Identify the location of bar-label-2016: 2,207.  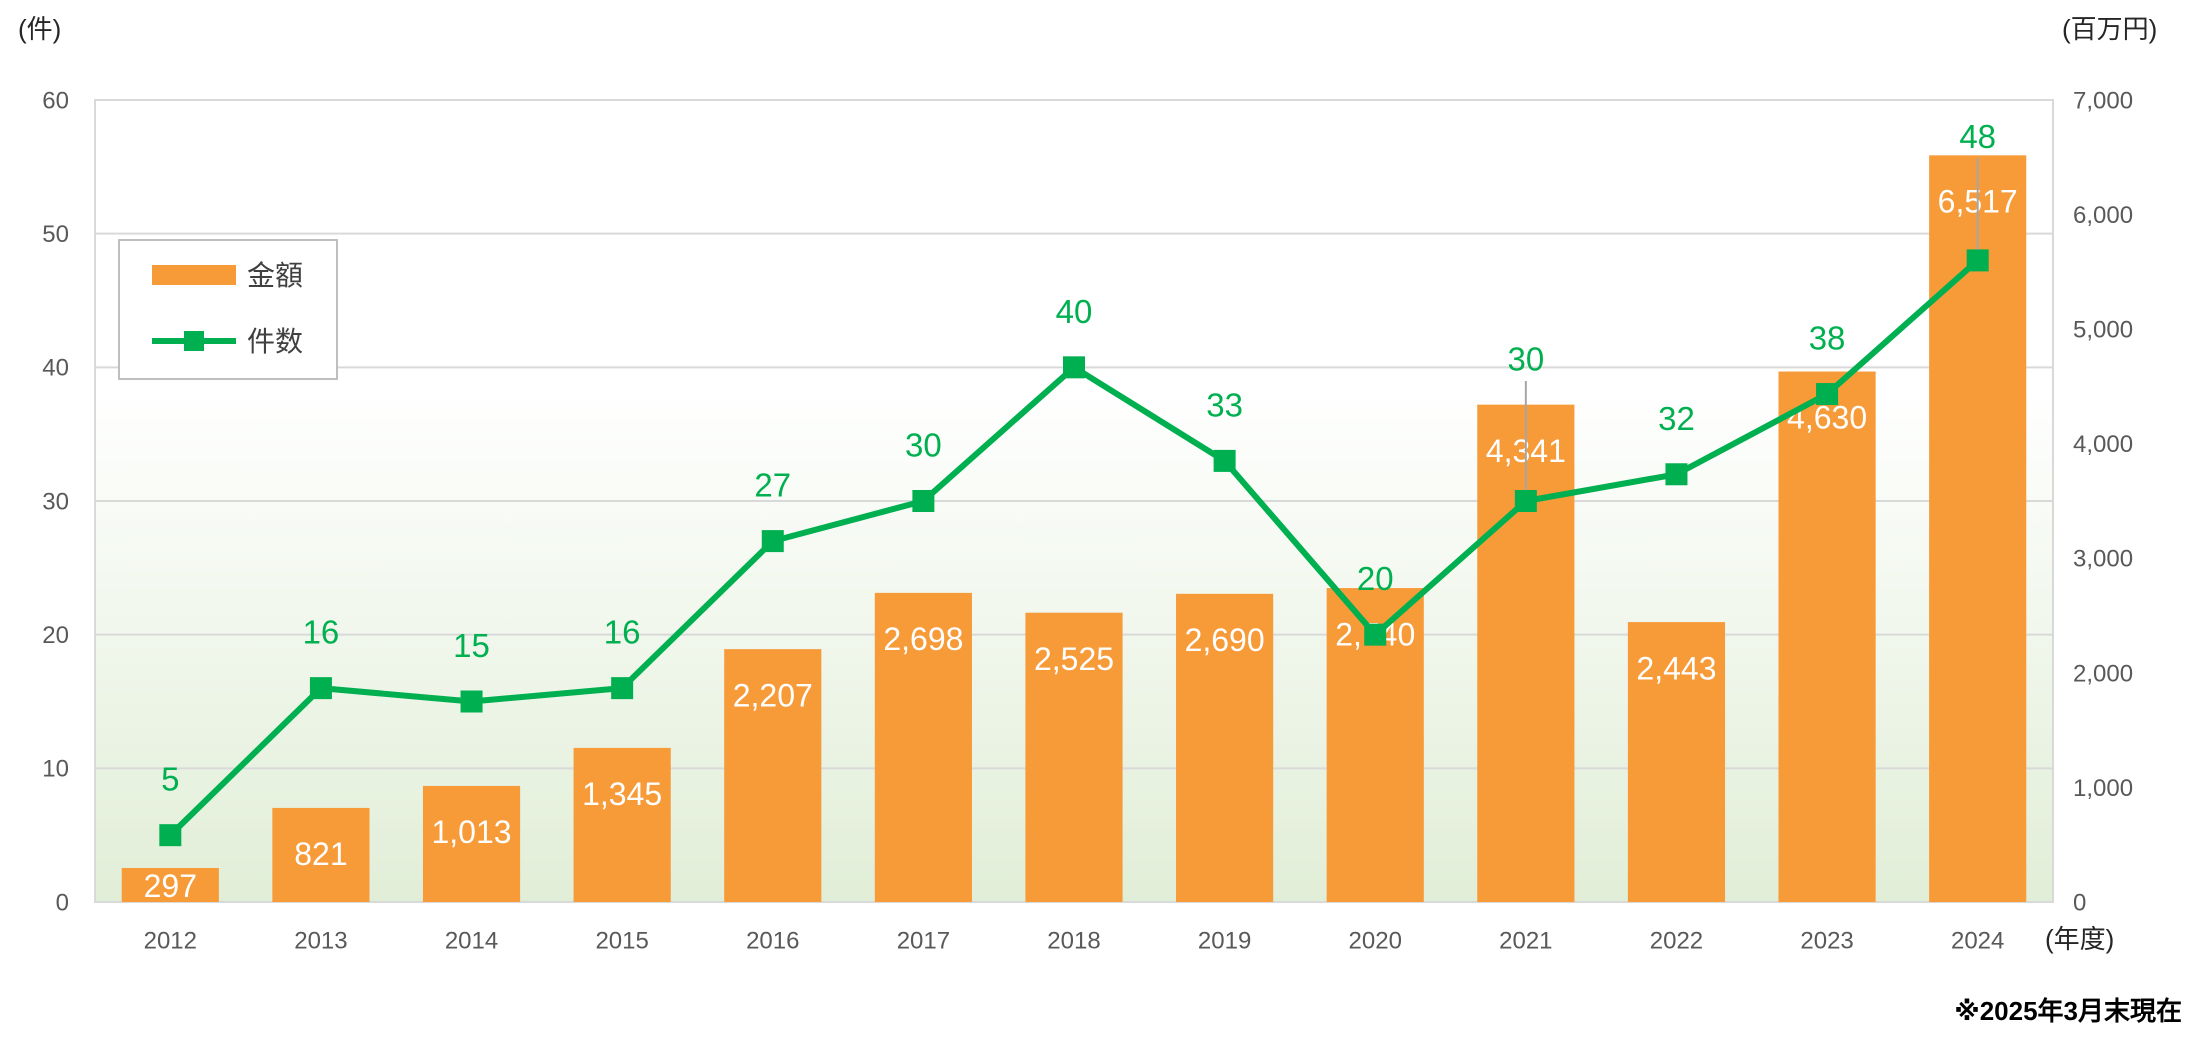
(773, 695).